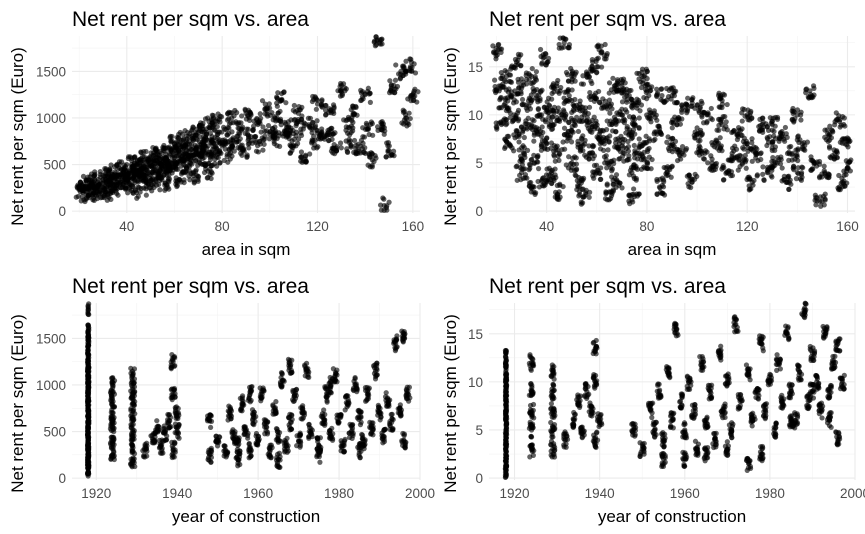 This screenshot has width=865, height=534. What do you see at coordinates (62, 211) in the screenshot?
I see `y-tick-label: 0` at bounding box center [62, 211].